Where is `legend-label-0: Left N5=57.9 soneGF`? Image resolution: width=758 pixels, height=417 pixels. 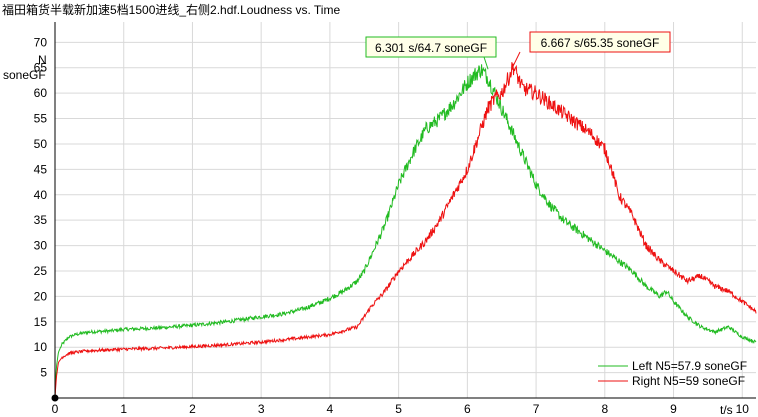
legend-label-0: Left N5=57.9 soneGF is located at coordinates (689, 366).